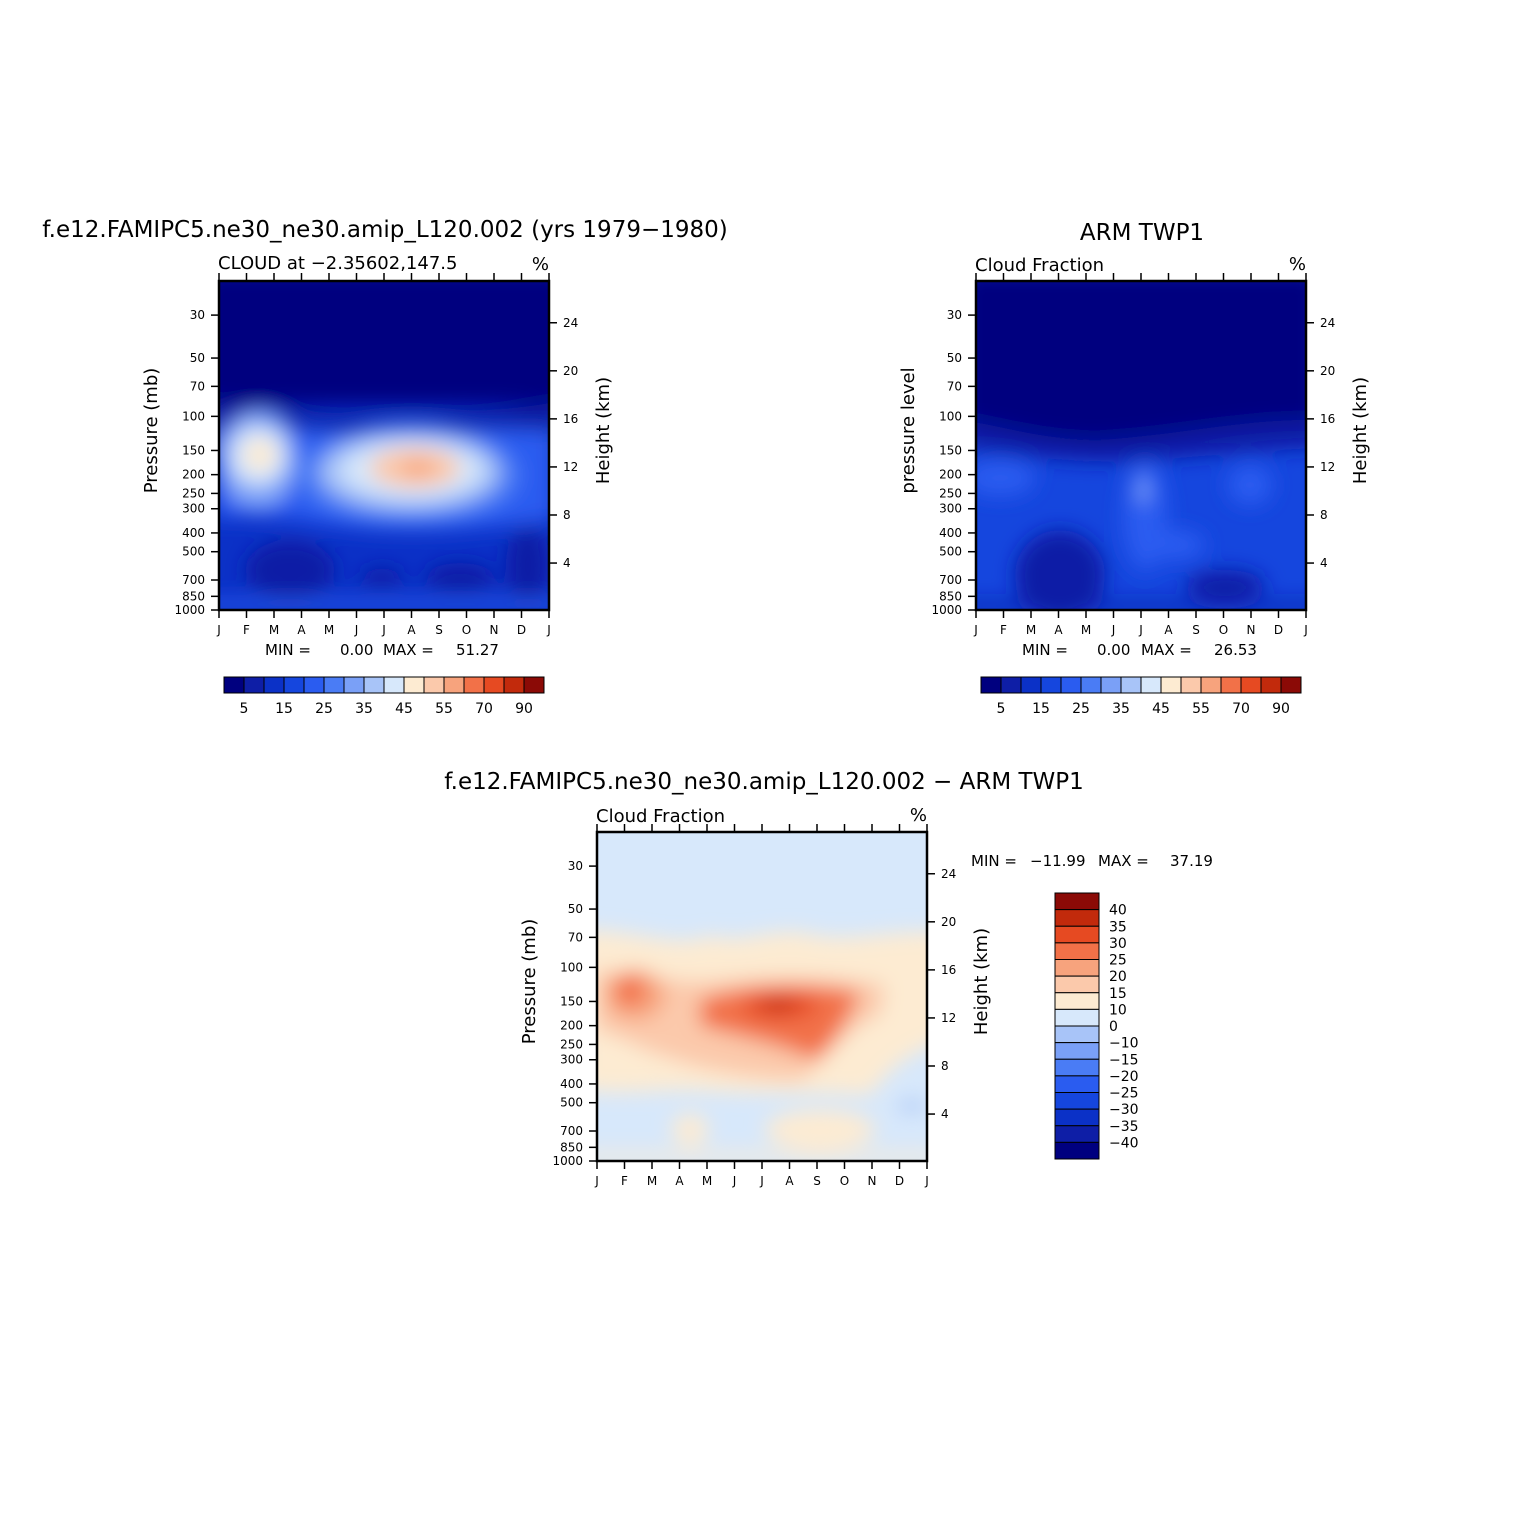  I want to click on field-lower-dry-left, so click(290, 570).